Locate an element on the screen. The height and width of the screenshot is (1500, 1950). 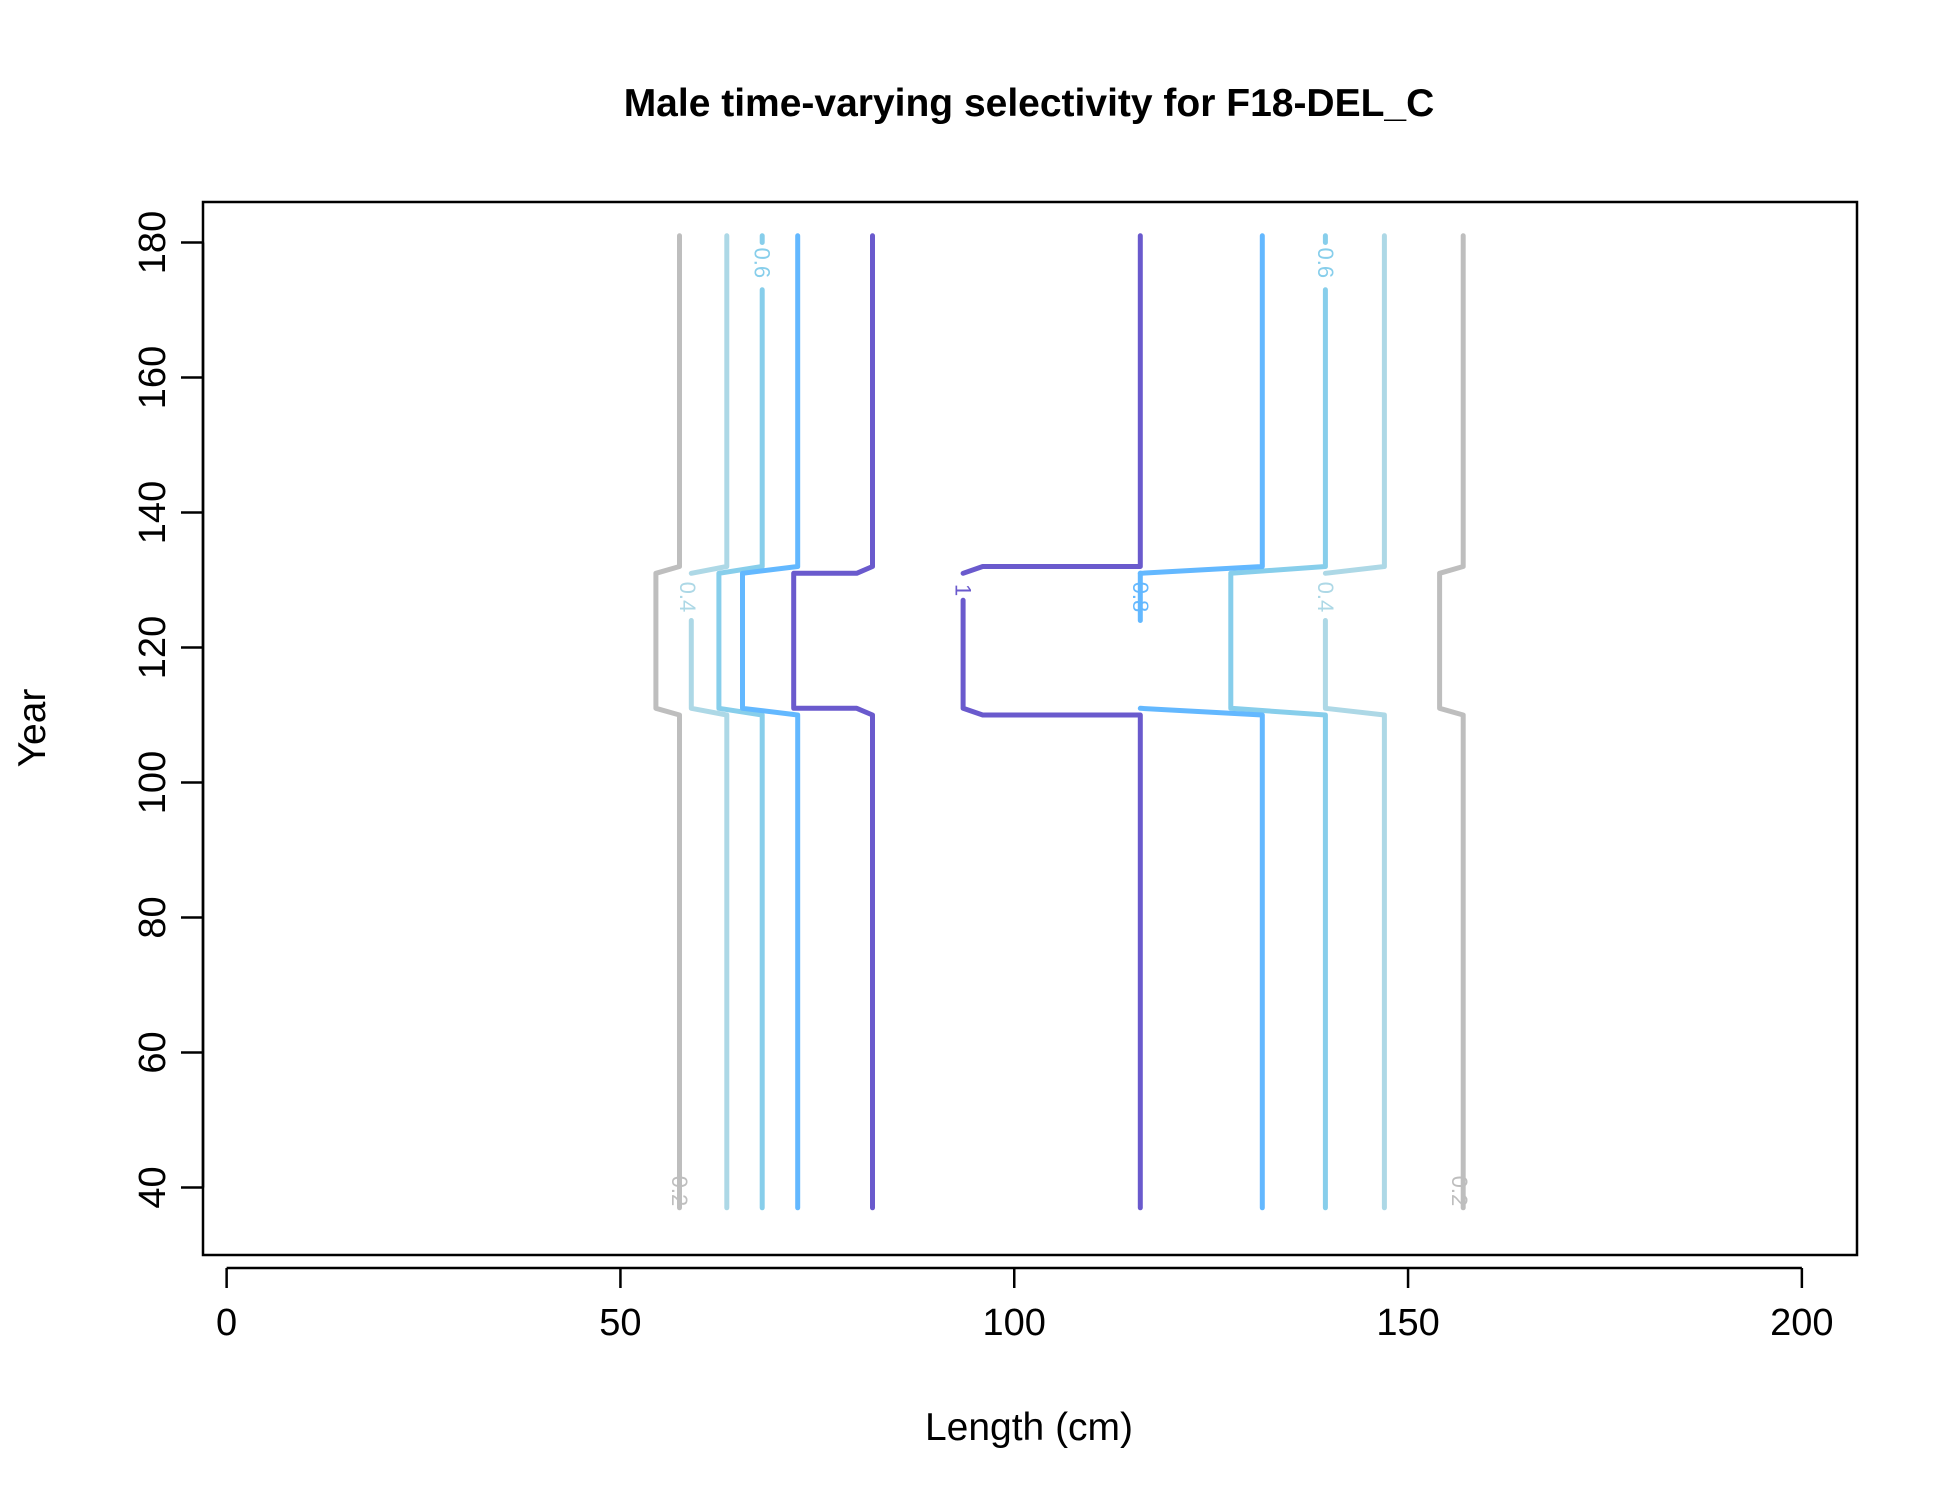
contour-label: 1 is located at coordinates (963, 590).